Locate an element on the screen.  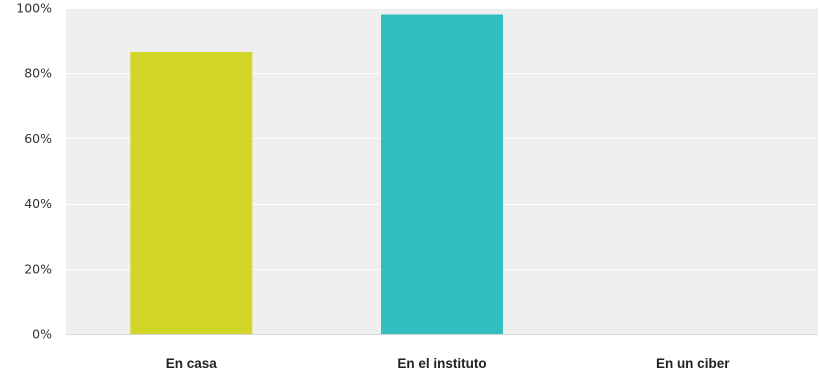
y-tick-label: 80% is located at coordinates (38, 73).